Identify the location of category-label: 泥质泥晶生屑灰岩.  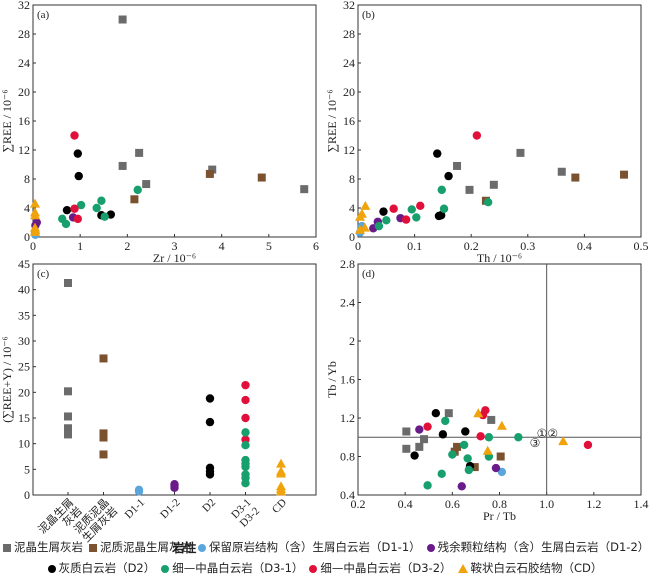
(95, 520).